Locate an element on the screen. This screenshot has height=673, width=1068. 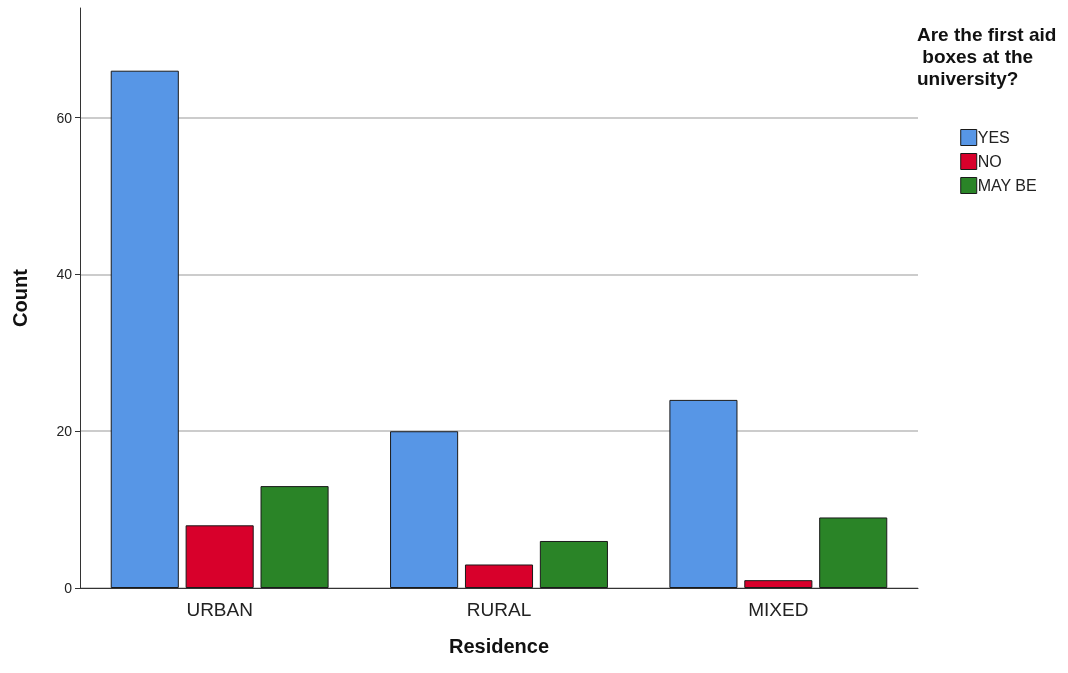
legend-label: NO is located at coordinates (989, 161).